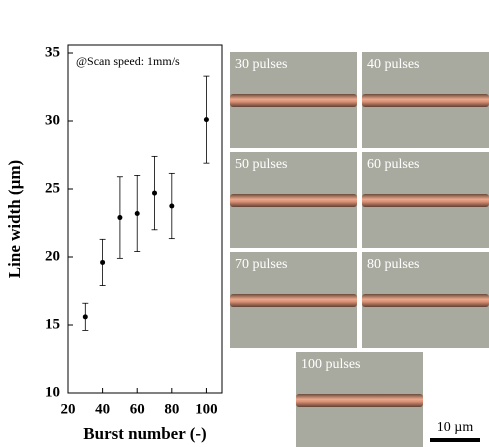 Image resolution: width=489 pixels, height=447 pixels. What do you see at coordinates (52, 120) in the screenshot?
I see `y-tick-label: 30` at bounding box center [52, 120].